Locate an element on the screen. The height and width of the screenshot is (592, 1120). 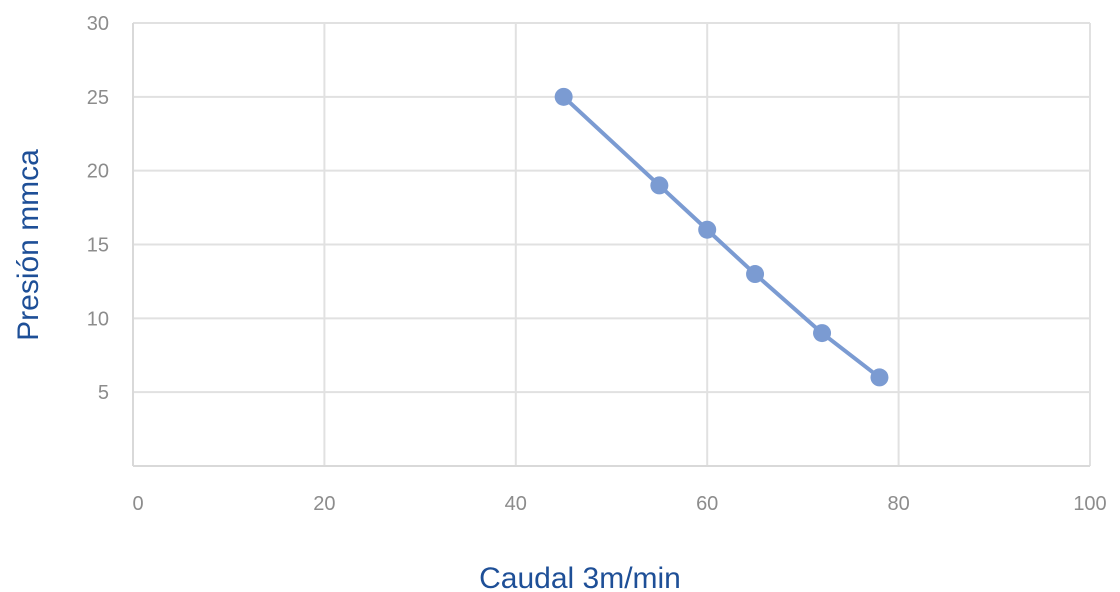
y-tick-label: 20 is located at coordinates (98, 172).